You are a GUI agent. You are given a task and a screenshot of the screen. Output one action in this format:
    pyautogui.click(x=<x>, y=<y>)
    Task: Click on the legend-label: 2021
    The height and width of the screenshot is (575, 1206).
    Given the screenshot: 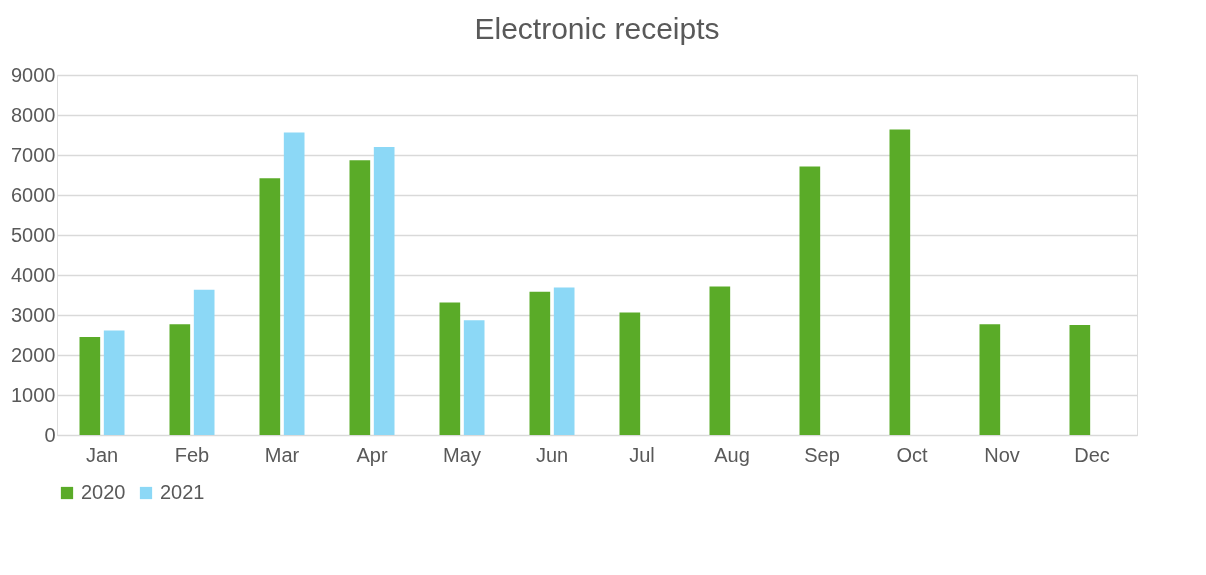 What is the action you would take?
    pyautogui.click(x=182, y=492)
    